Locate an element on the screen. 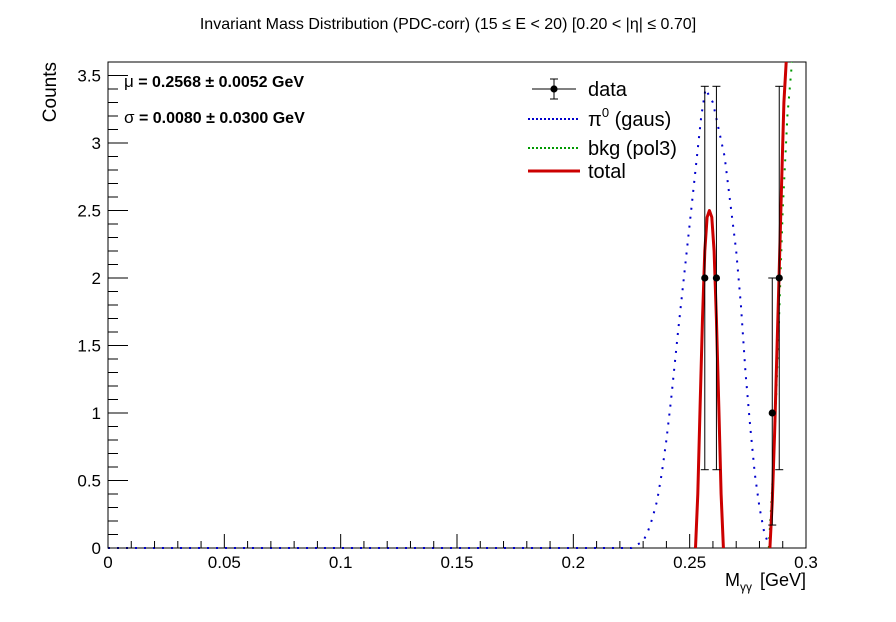 Image resolution: width=896 pixels, height=622 pixels. x-tick-label: 0.15 is located at coordinates (456, 562).